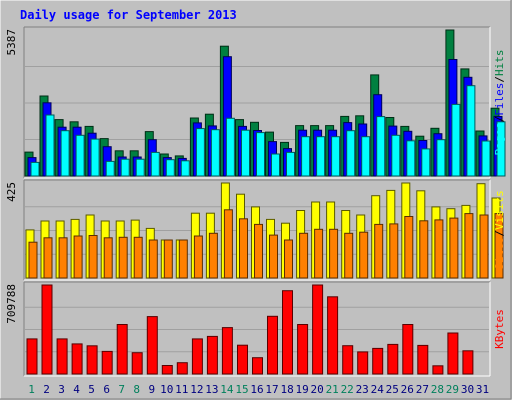 The image size is (512, 400). Describe the element at coordinates (422, 389) in the screenshot. I see `x-tick-label-day-27: 27` at that location.